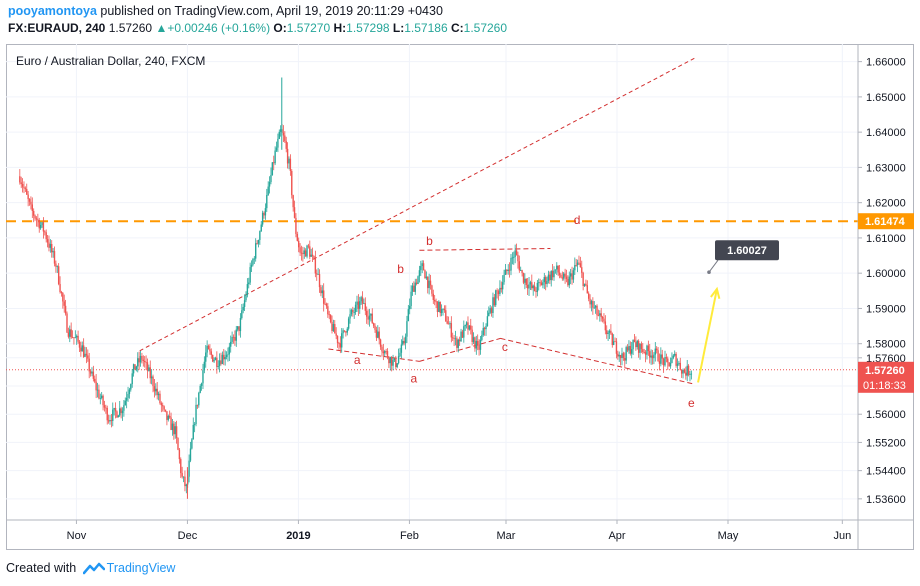 This screenshot has width=920, height=586. Describe the element at coordinates (141, 568) in the screenshot. I see `tradingview-brand: TradingView` at that location.